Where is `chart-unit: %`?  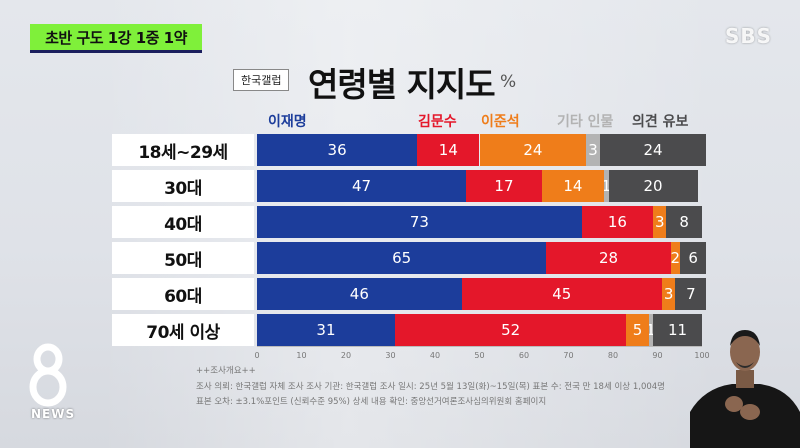 chart-unit: % is located at coordinates (508, 82).